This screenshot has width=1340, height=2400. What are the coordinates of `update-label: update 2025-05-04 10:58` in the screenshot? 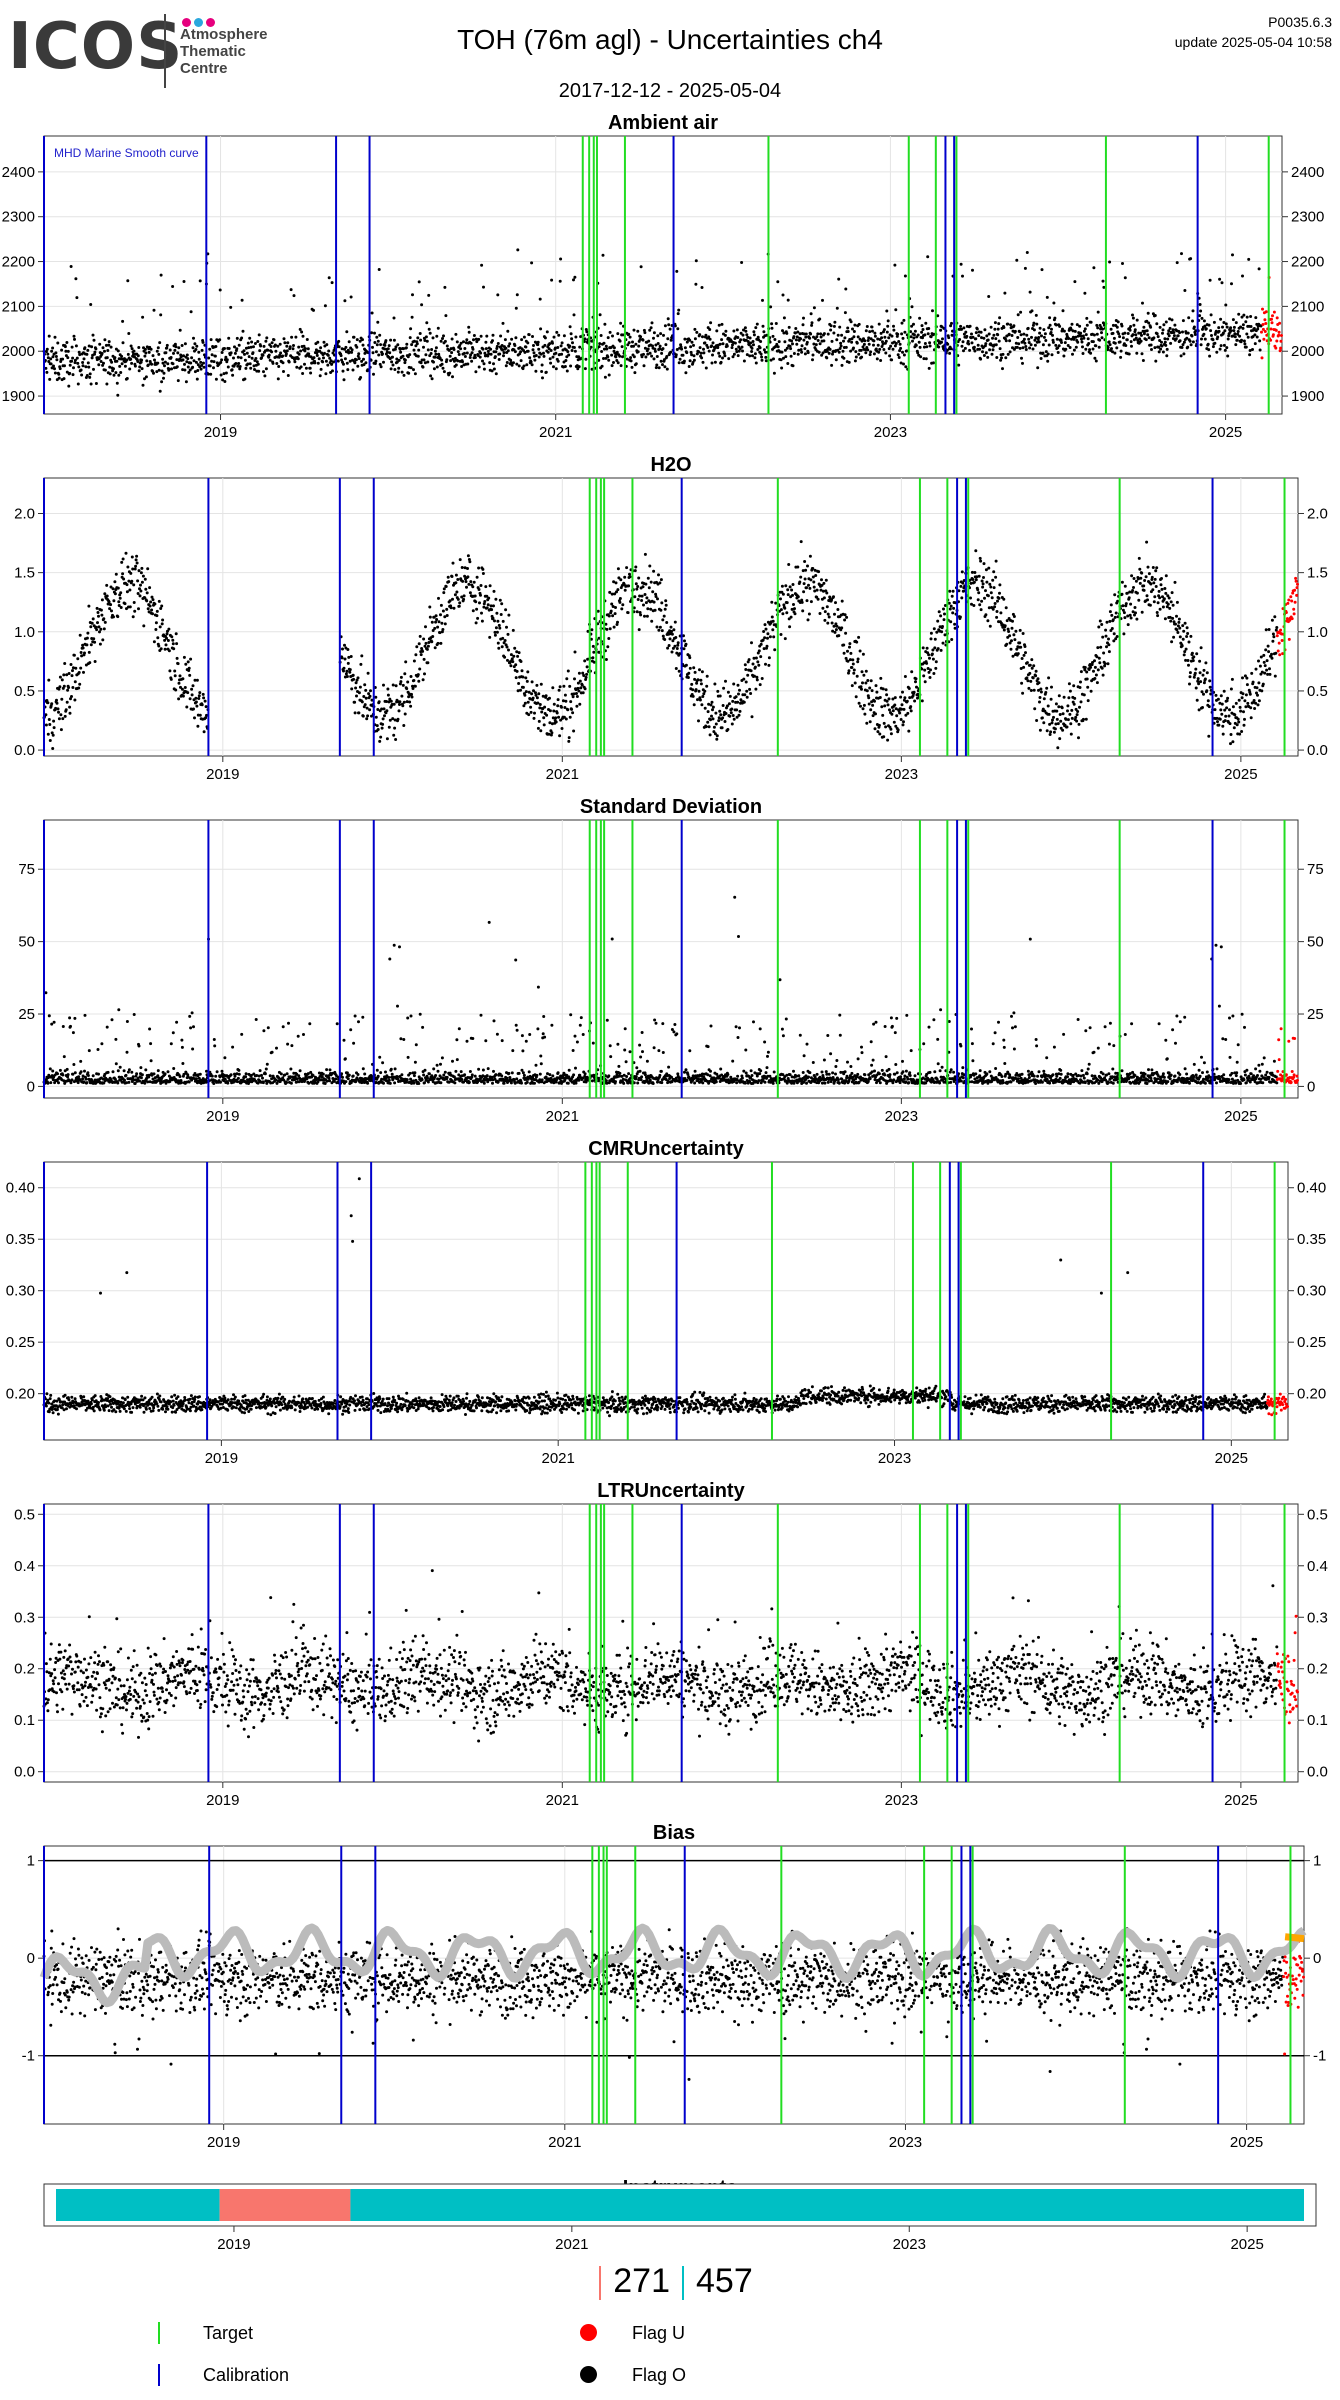 It's located at (1253, 42).